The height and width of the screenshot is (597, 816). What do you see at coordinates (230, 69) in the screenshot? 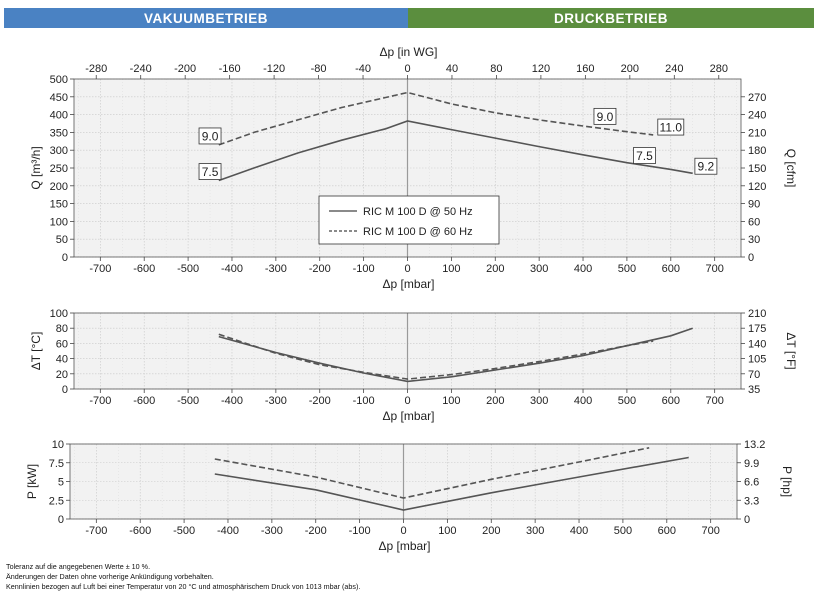
I see `top-tick-label: -160` at bounding box center [230, 69].